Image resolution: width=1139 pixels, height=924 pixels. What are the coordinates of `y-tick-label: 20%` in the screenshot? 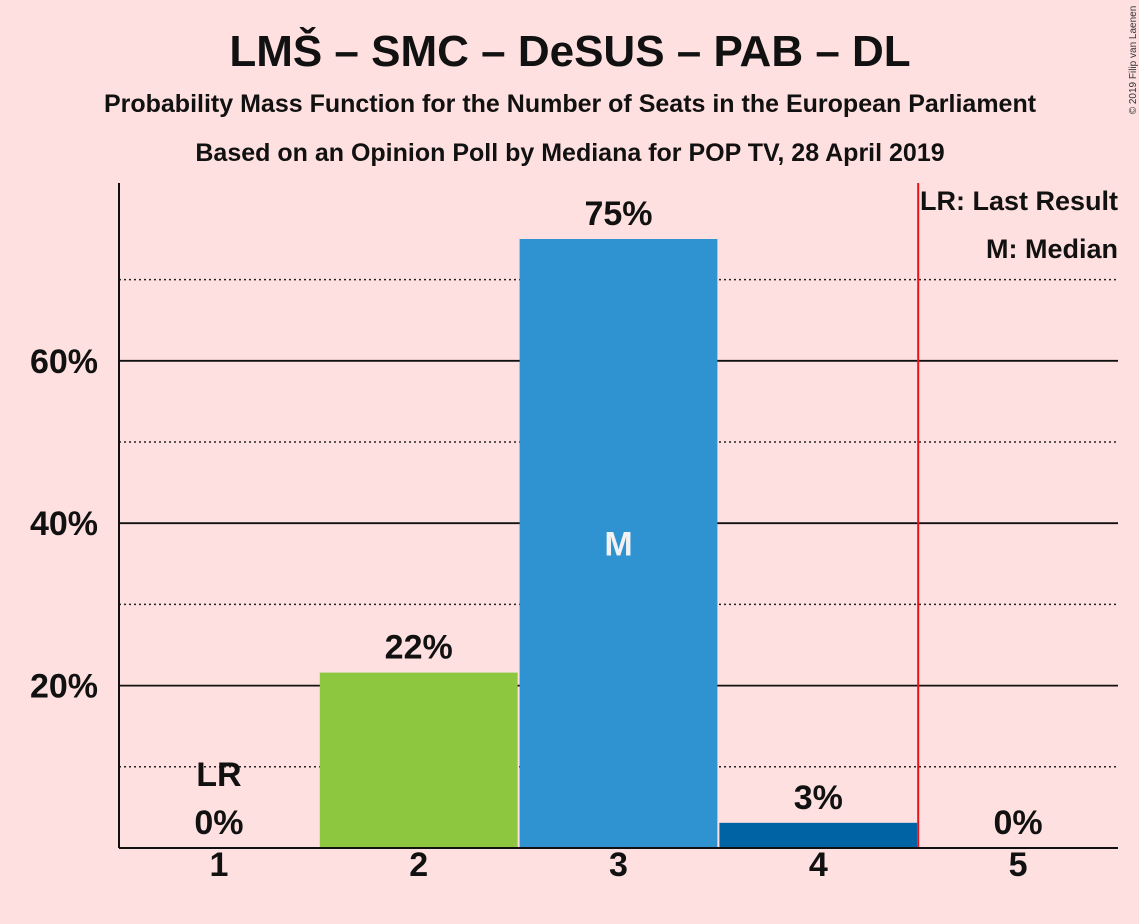 It's located at (64, 687).